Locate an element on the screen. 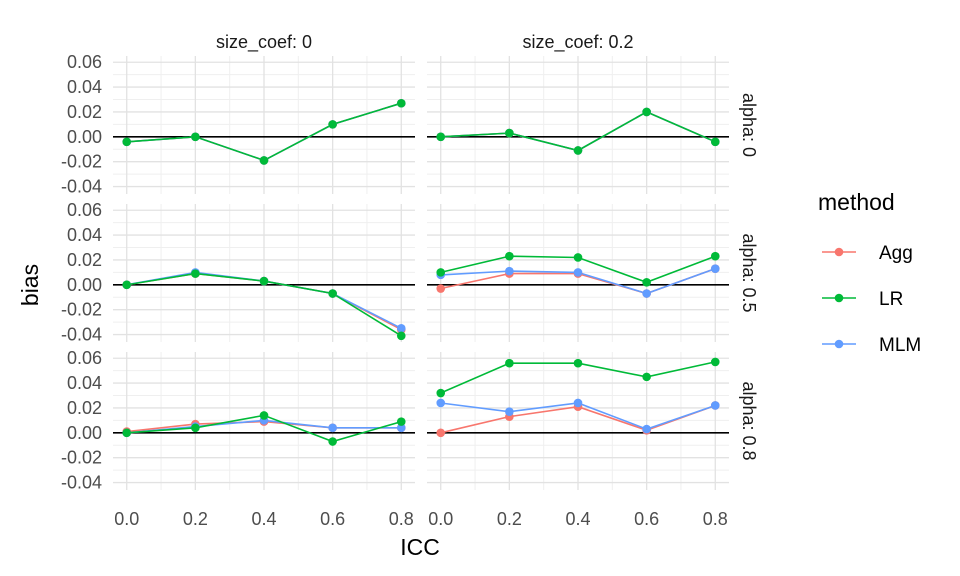 This screenshot has height=576, width=960. legend-key-point-mlm is located at coordinates (839, 344).